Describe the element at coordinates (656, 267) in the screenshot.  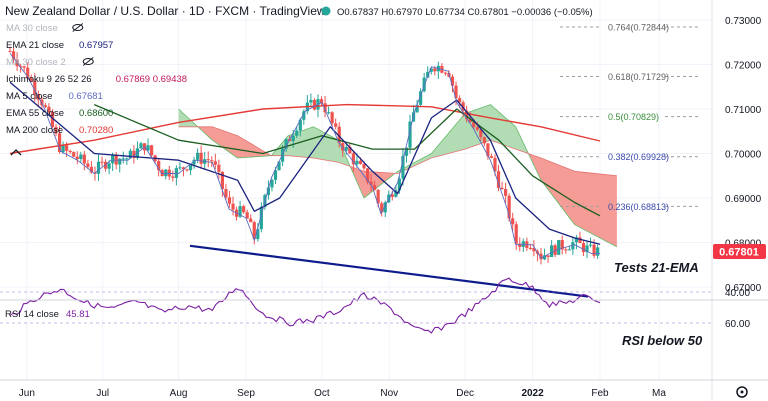
I see `annotation-tests-ema: Tests 21-EMA` at that location.